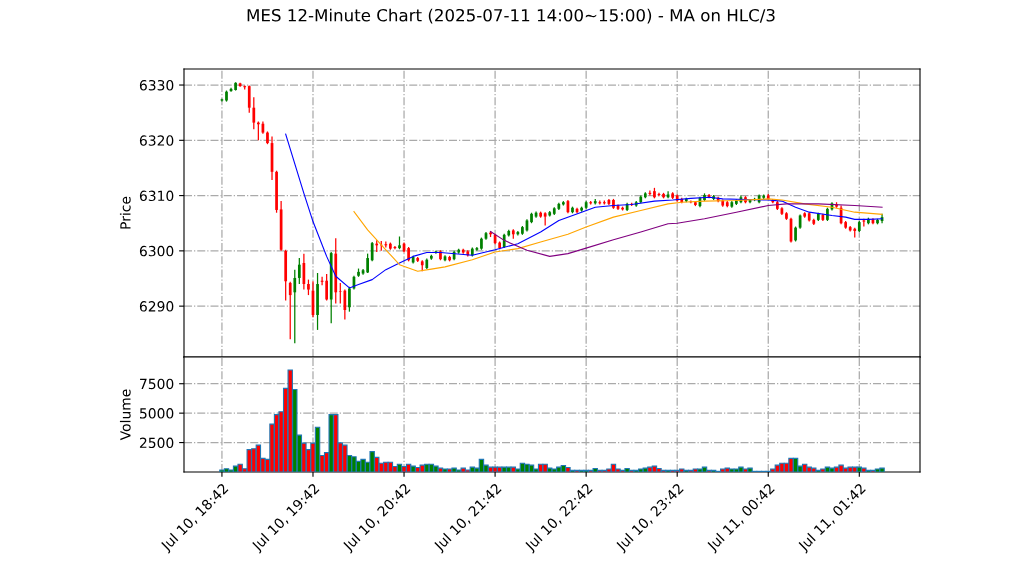  What do you see at coordinates (125, 415) in the screenshot?
I see `y-axis-title: Volume` at bounding box center [125, 415].